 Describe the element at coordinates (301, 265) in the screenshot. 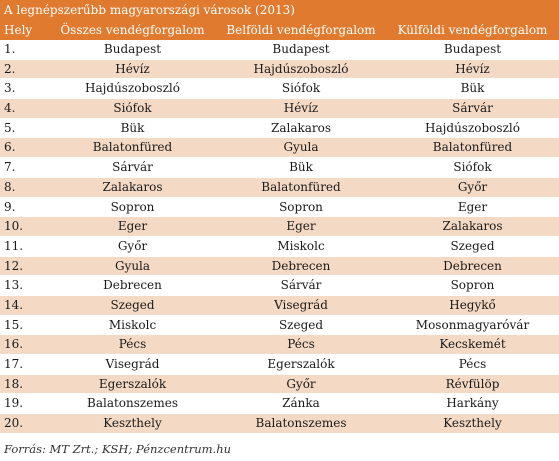

I see `domestic-traffic-cell: Debrecen` at that location.